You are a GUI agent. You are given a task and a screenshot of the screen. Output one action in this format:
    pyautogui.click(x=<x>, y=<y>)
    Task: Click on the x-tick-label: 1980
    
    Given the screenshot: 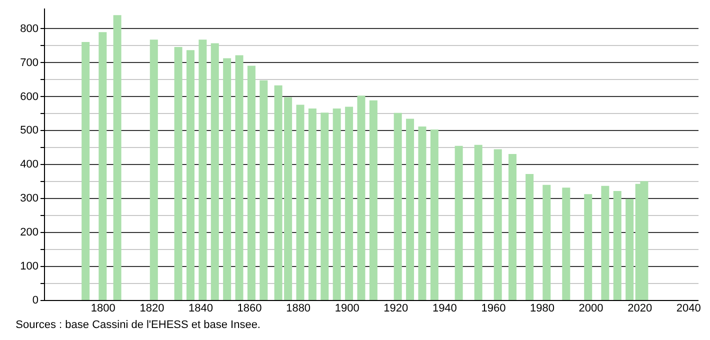 What is the action you would take?
    pyautogui.click(x=542, y=308)
    